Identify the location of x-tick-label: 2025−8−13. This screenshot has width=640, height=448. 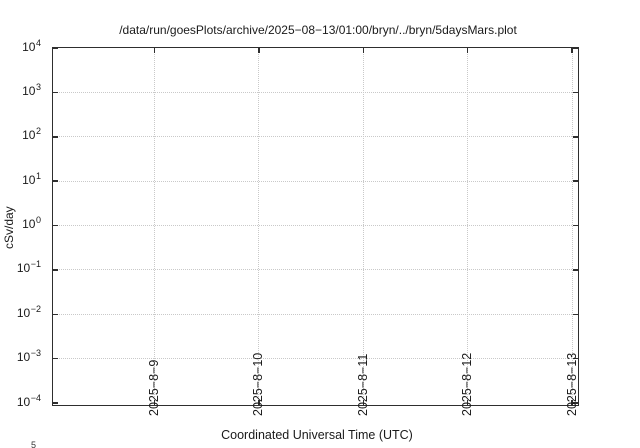
(571, 384).